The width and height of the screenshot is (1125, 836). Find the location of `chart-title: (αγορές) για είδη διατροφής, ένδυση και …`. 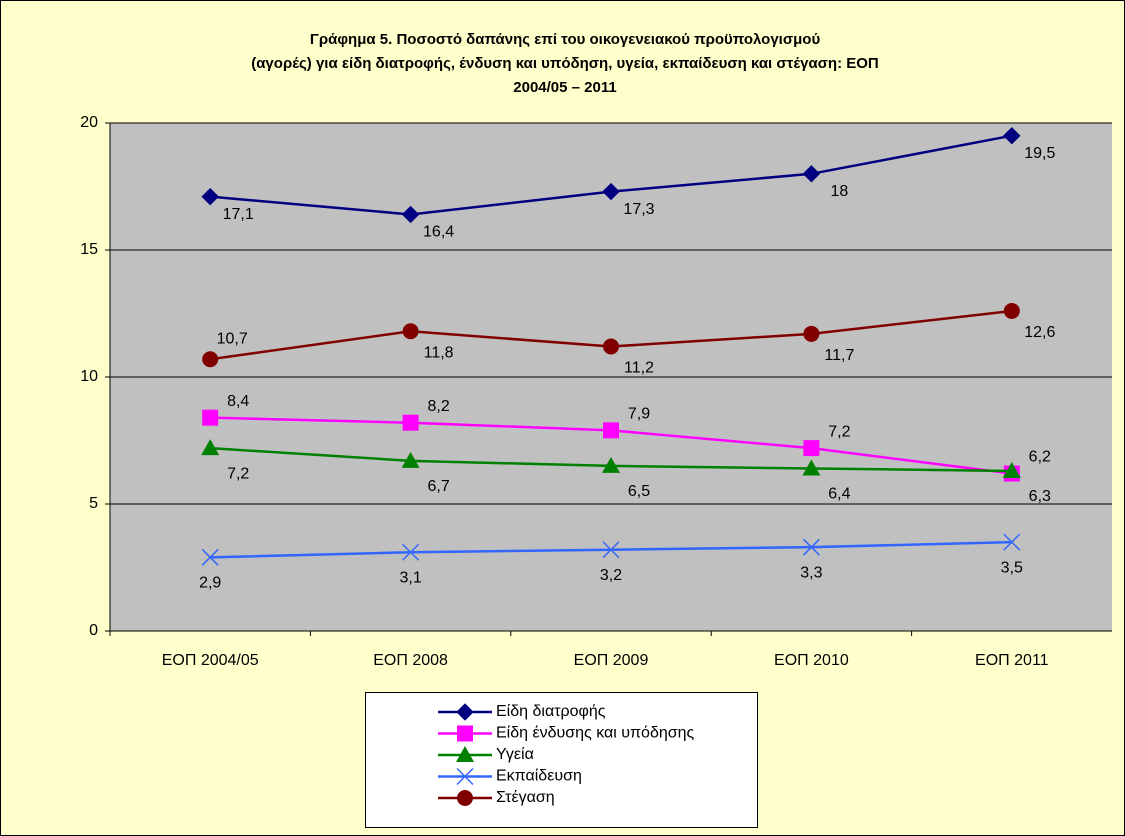

chart-title: (αγορές) για είδη διατροφής, ένδυση και … is located at coordinates (565, 63).